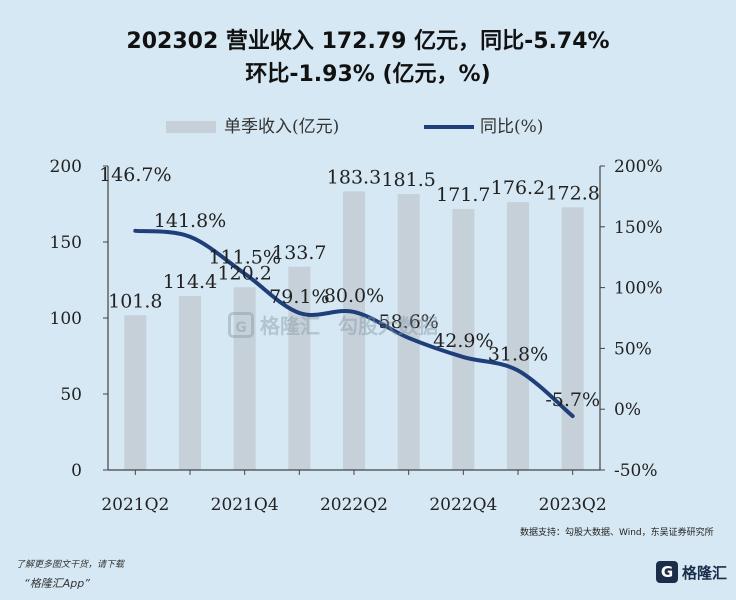 This screenshot has width=736, height=600. What do you see at coordinates (70, 565) in the screenshot?
I see `footer-download-note: 了解更多图文干货，请下载` at bounding box center [70, 565].